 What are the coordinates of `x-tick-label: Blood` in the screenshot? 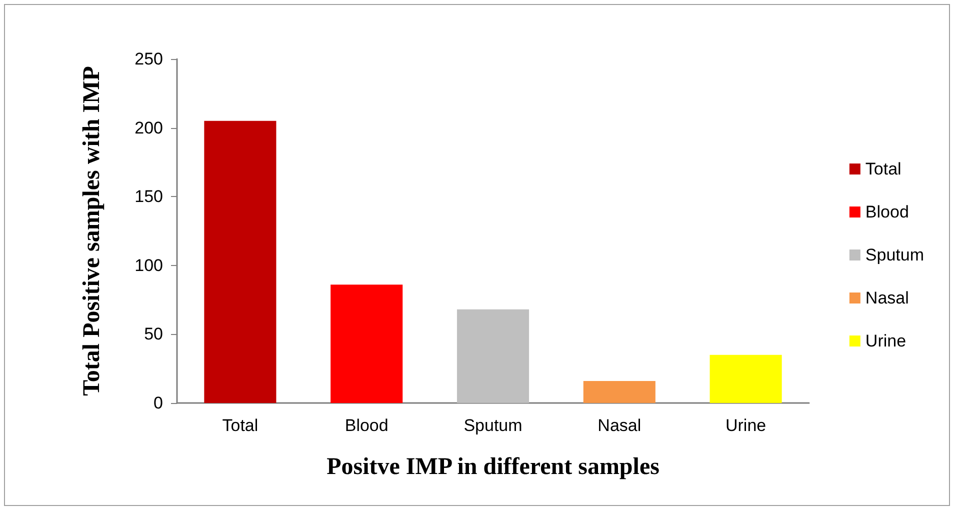 It's located at (366, 425).